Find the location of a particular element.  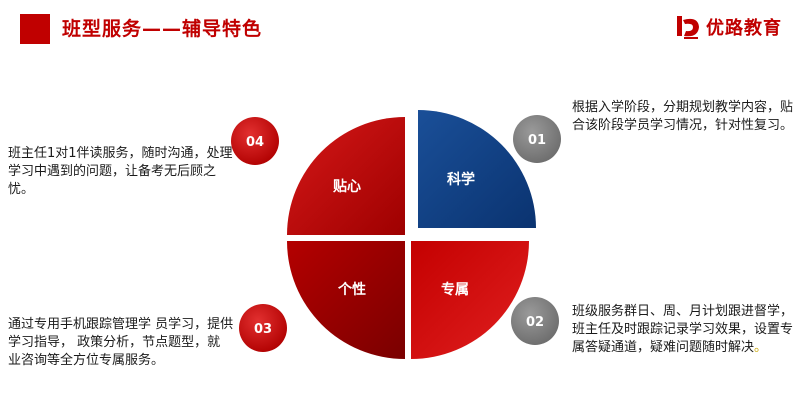

description-04: 班主任1对1伴读服务，随时沟通，处理学习中遇到的问题，让备考无后顾之忧。 is located at coordinates (120, 171).